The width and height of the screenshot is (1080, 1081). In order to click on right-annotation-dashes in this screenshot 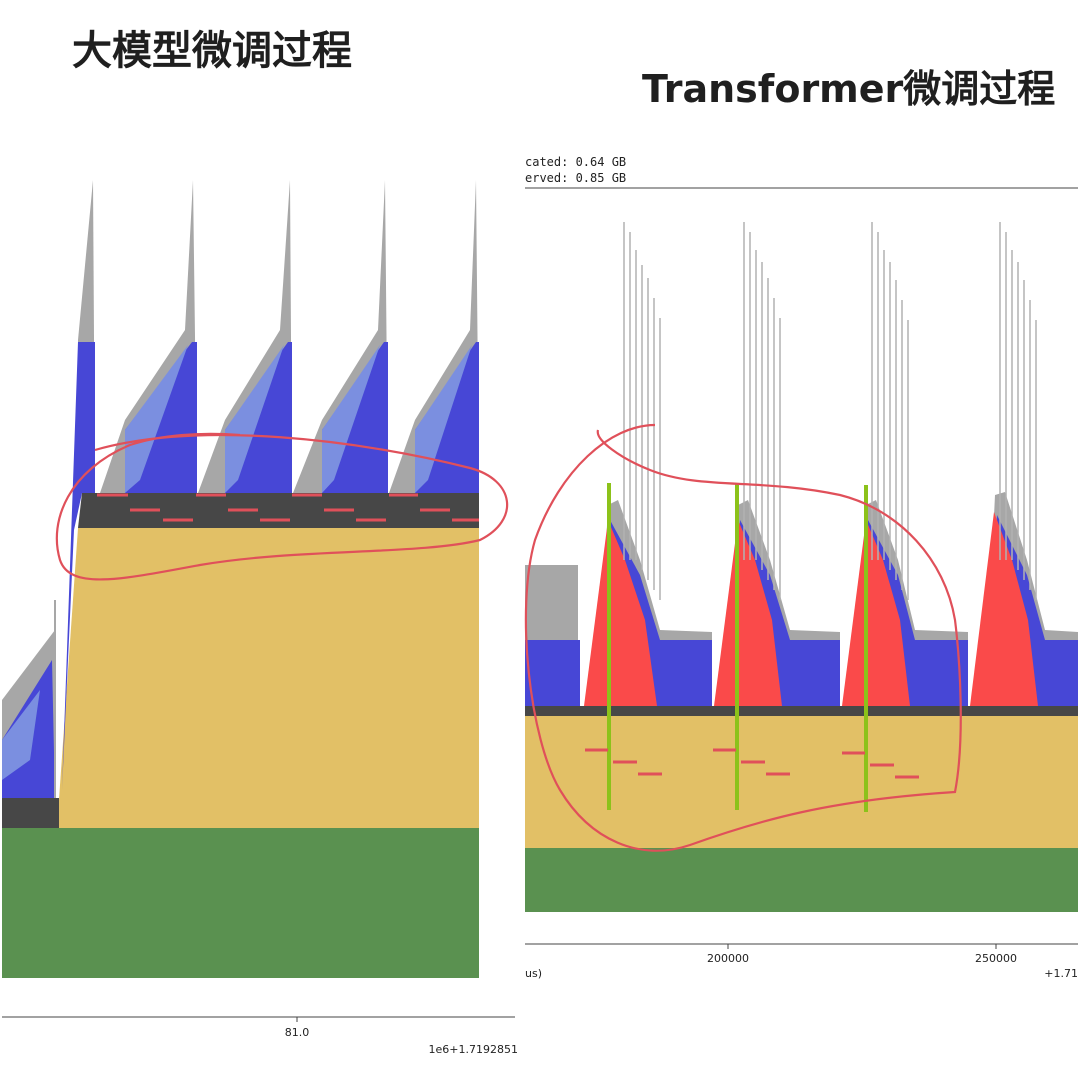, I will do `click(752, 763)`.